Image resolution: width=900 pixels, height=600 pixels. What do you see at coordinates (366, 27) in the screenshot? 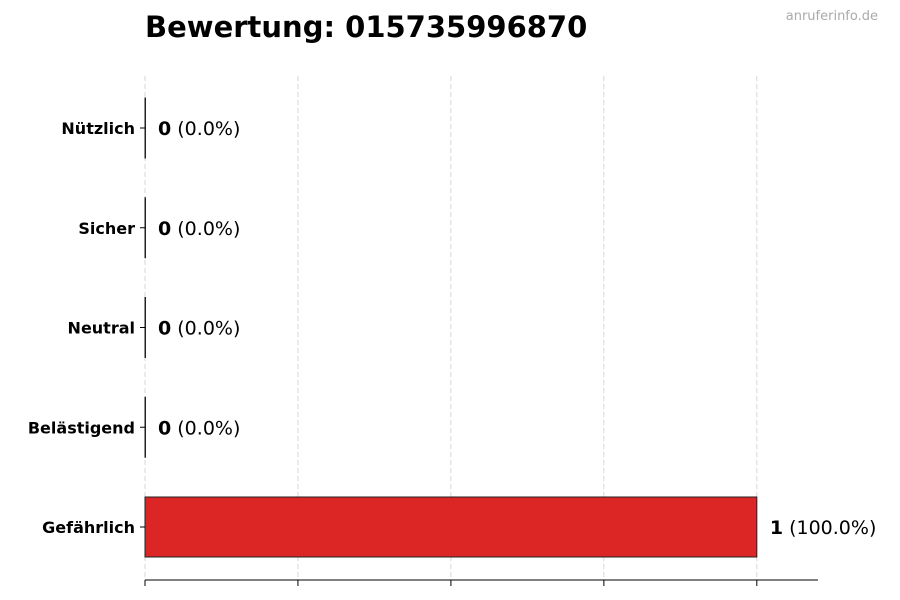
I see `chart-title: Bewertung: 015735996870` at bounding box center [366, 27].